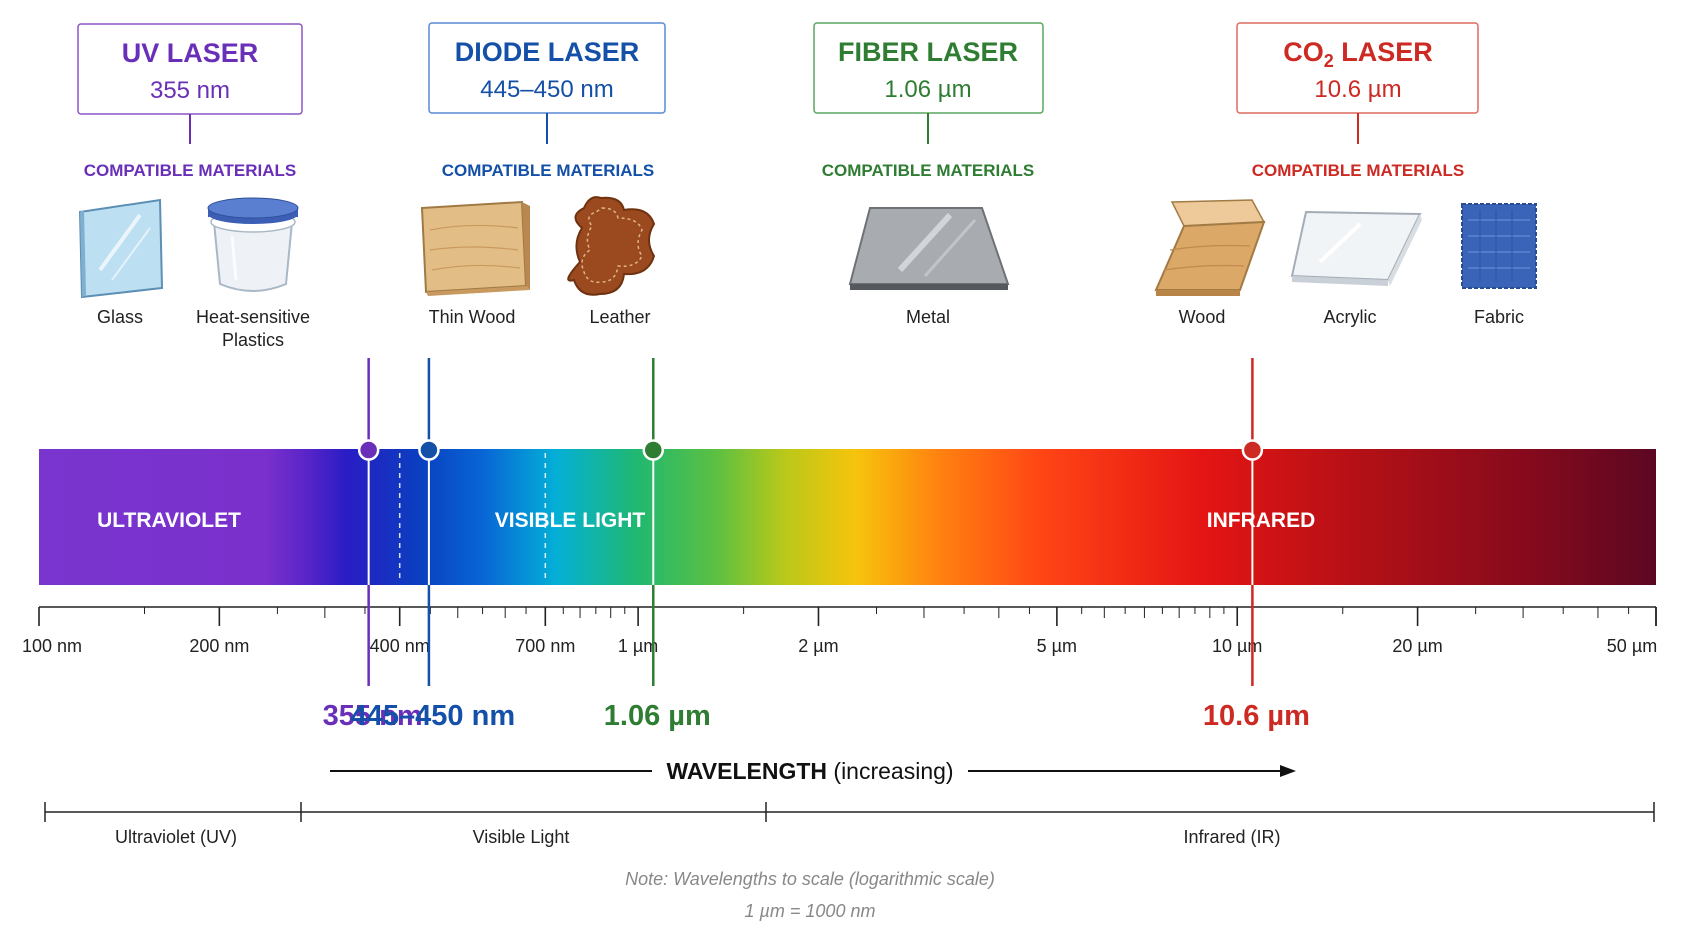 The height and width of the screenshot is (929, 1692). Describe the element at coordinates (638, 646) in the screenshot. I see `axis-tick-label: 1 µm` at that location.